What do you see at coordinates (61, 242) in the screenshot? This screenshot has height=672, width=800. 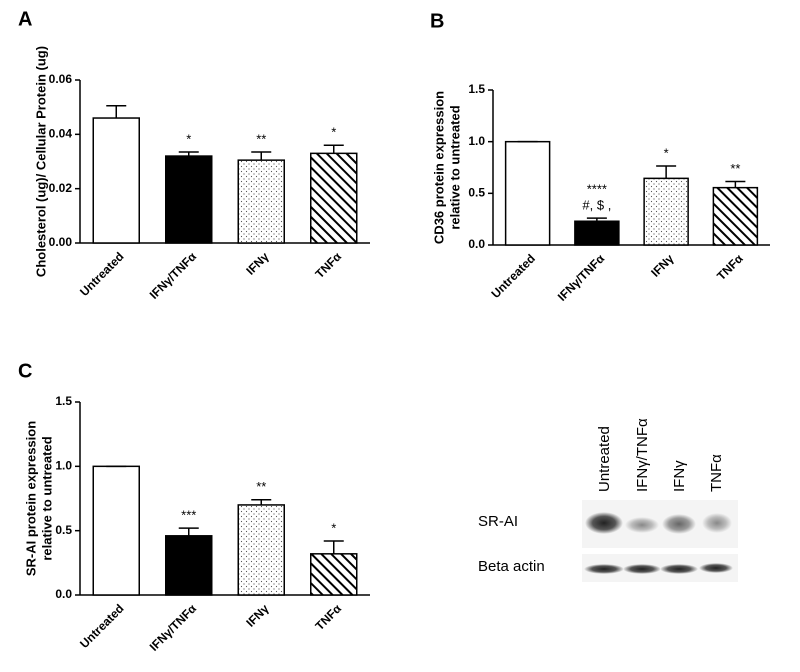 I see `y-tick-label: 0.00` at bounding box center [61, 242].